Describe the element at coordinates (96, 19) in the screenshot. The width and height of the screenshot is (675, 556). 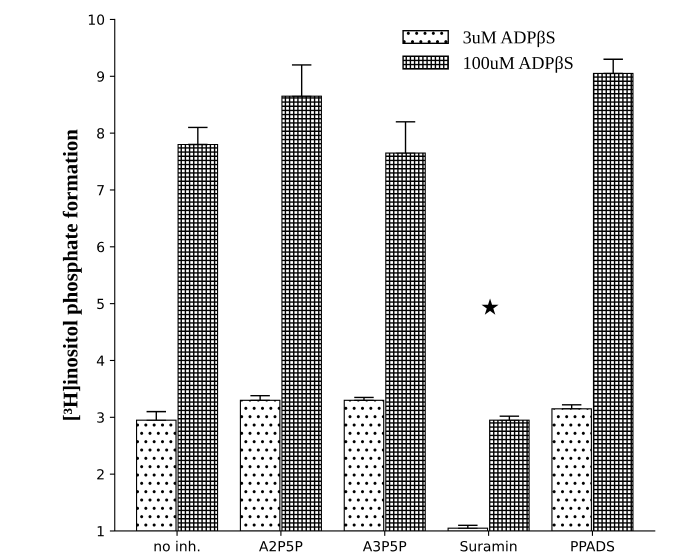
I see `y-tick-label: 10` at that location.